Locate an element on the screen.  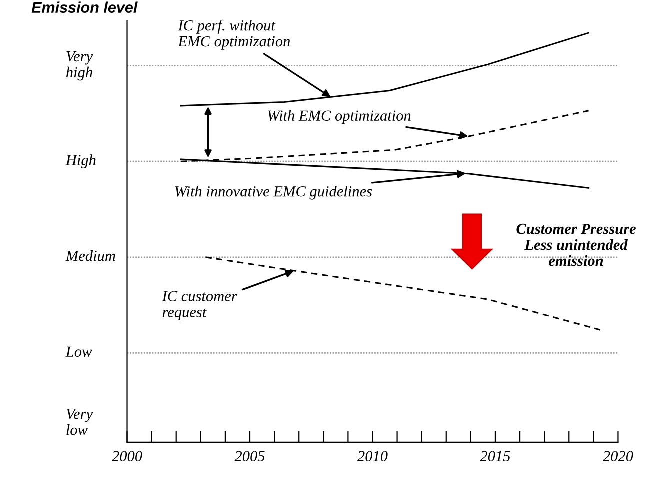
annotation: With EMC optimization is located at coordinates (339, 117).